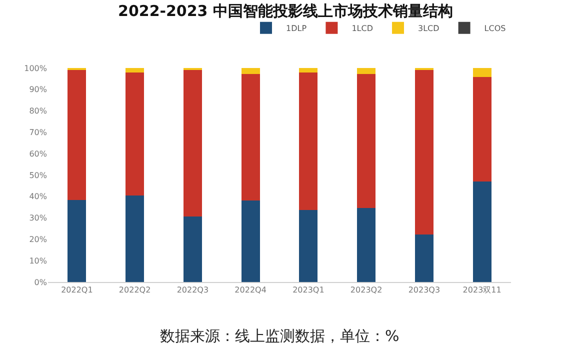 This screenshot has height=364, width=571. I want to click on legend-label: 1DLP, so click(296, 28).